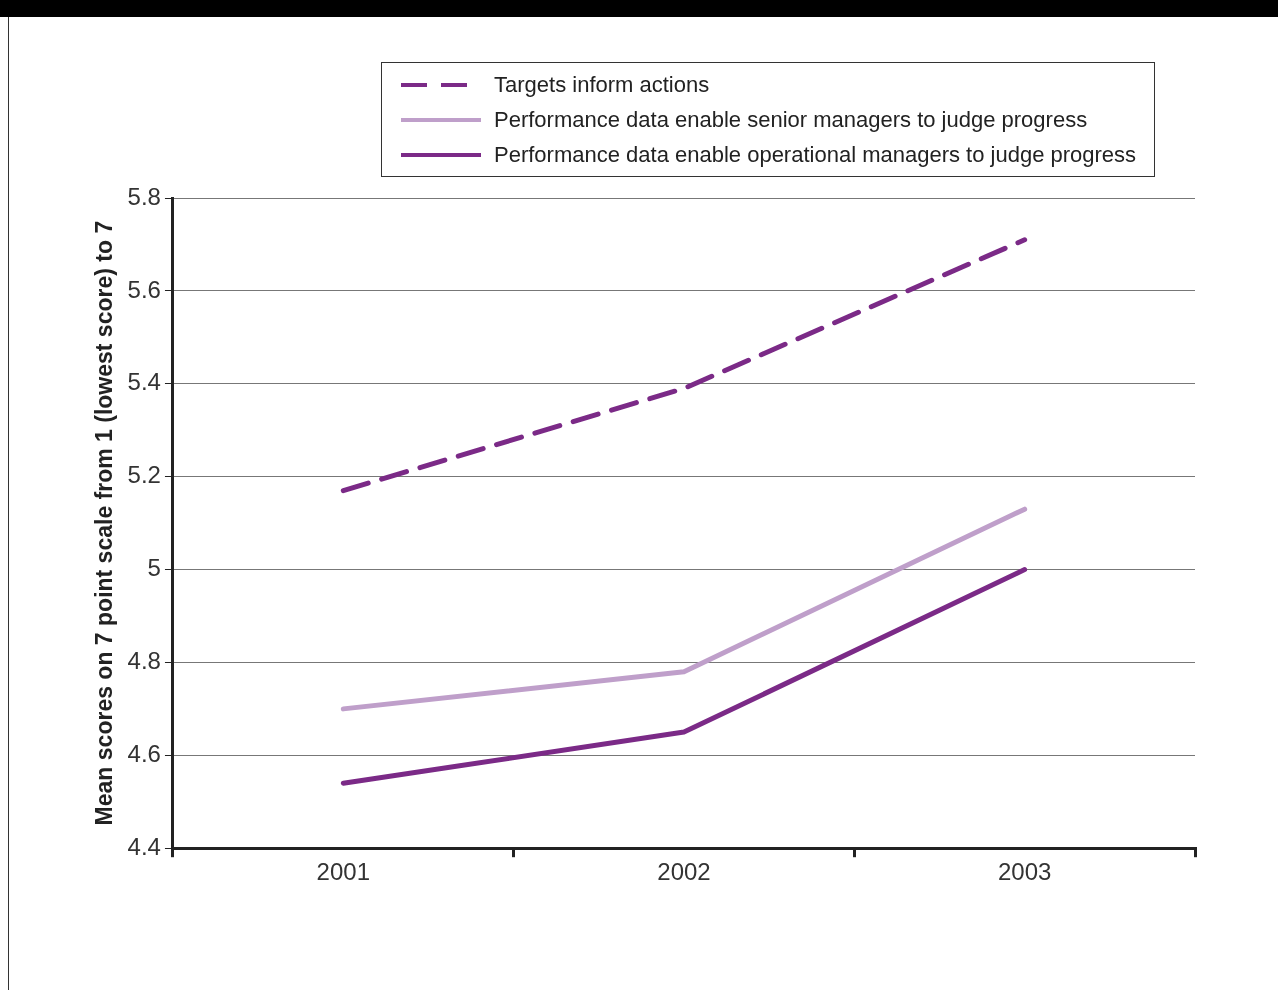 The width and height of the screenshot is (1278, 990). I want to click on y-tick-label: 4.4, so click(144, 846).